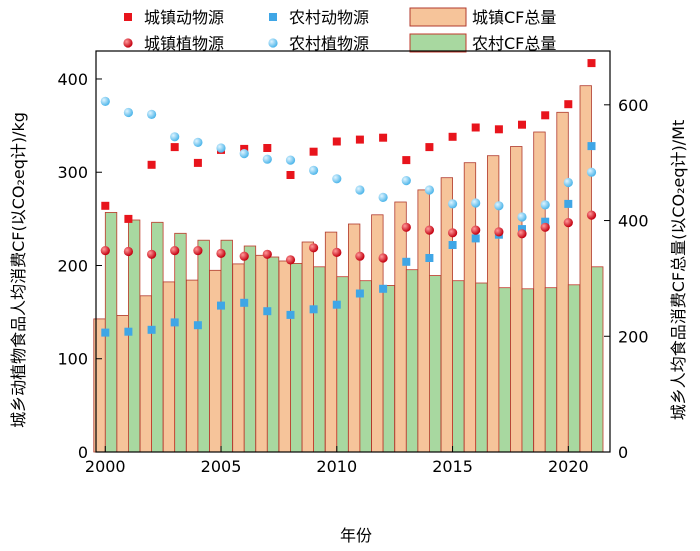 The width and height of the screenshot is (700, 551). I want to click on point-城镇植物源-2016, so click(476, 230).